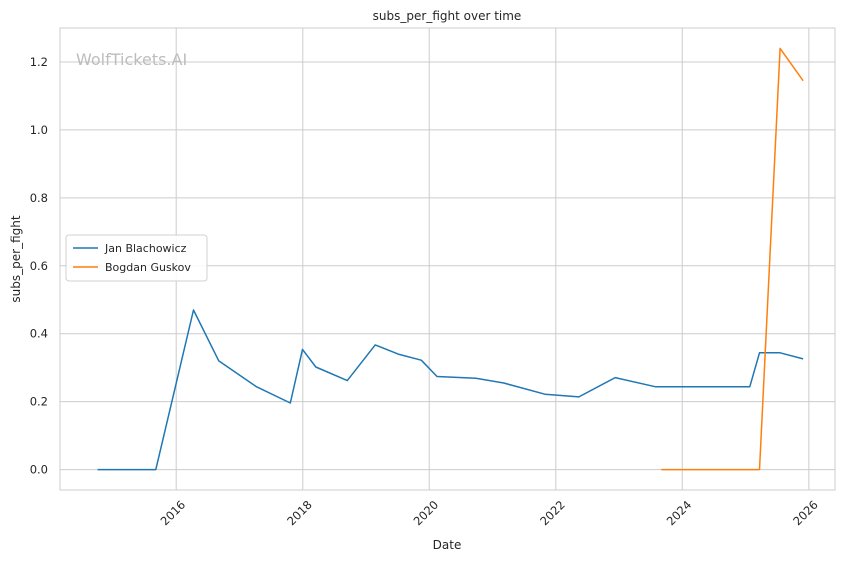 This screenshot has width=844, height=561. Describe the element at coordinates (552, 513) in the screenshot. I see `x-tick-label: 2022` at that location.